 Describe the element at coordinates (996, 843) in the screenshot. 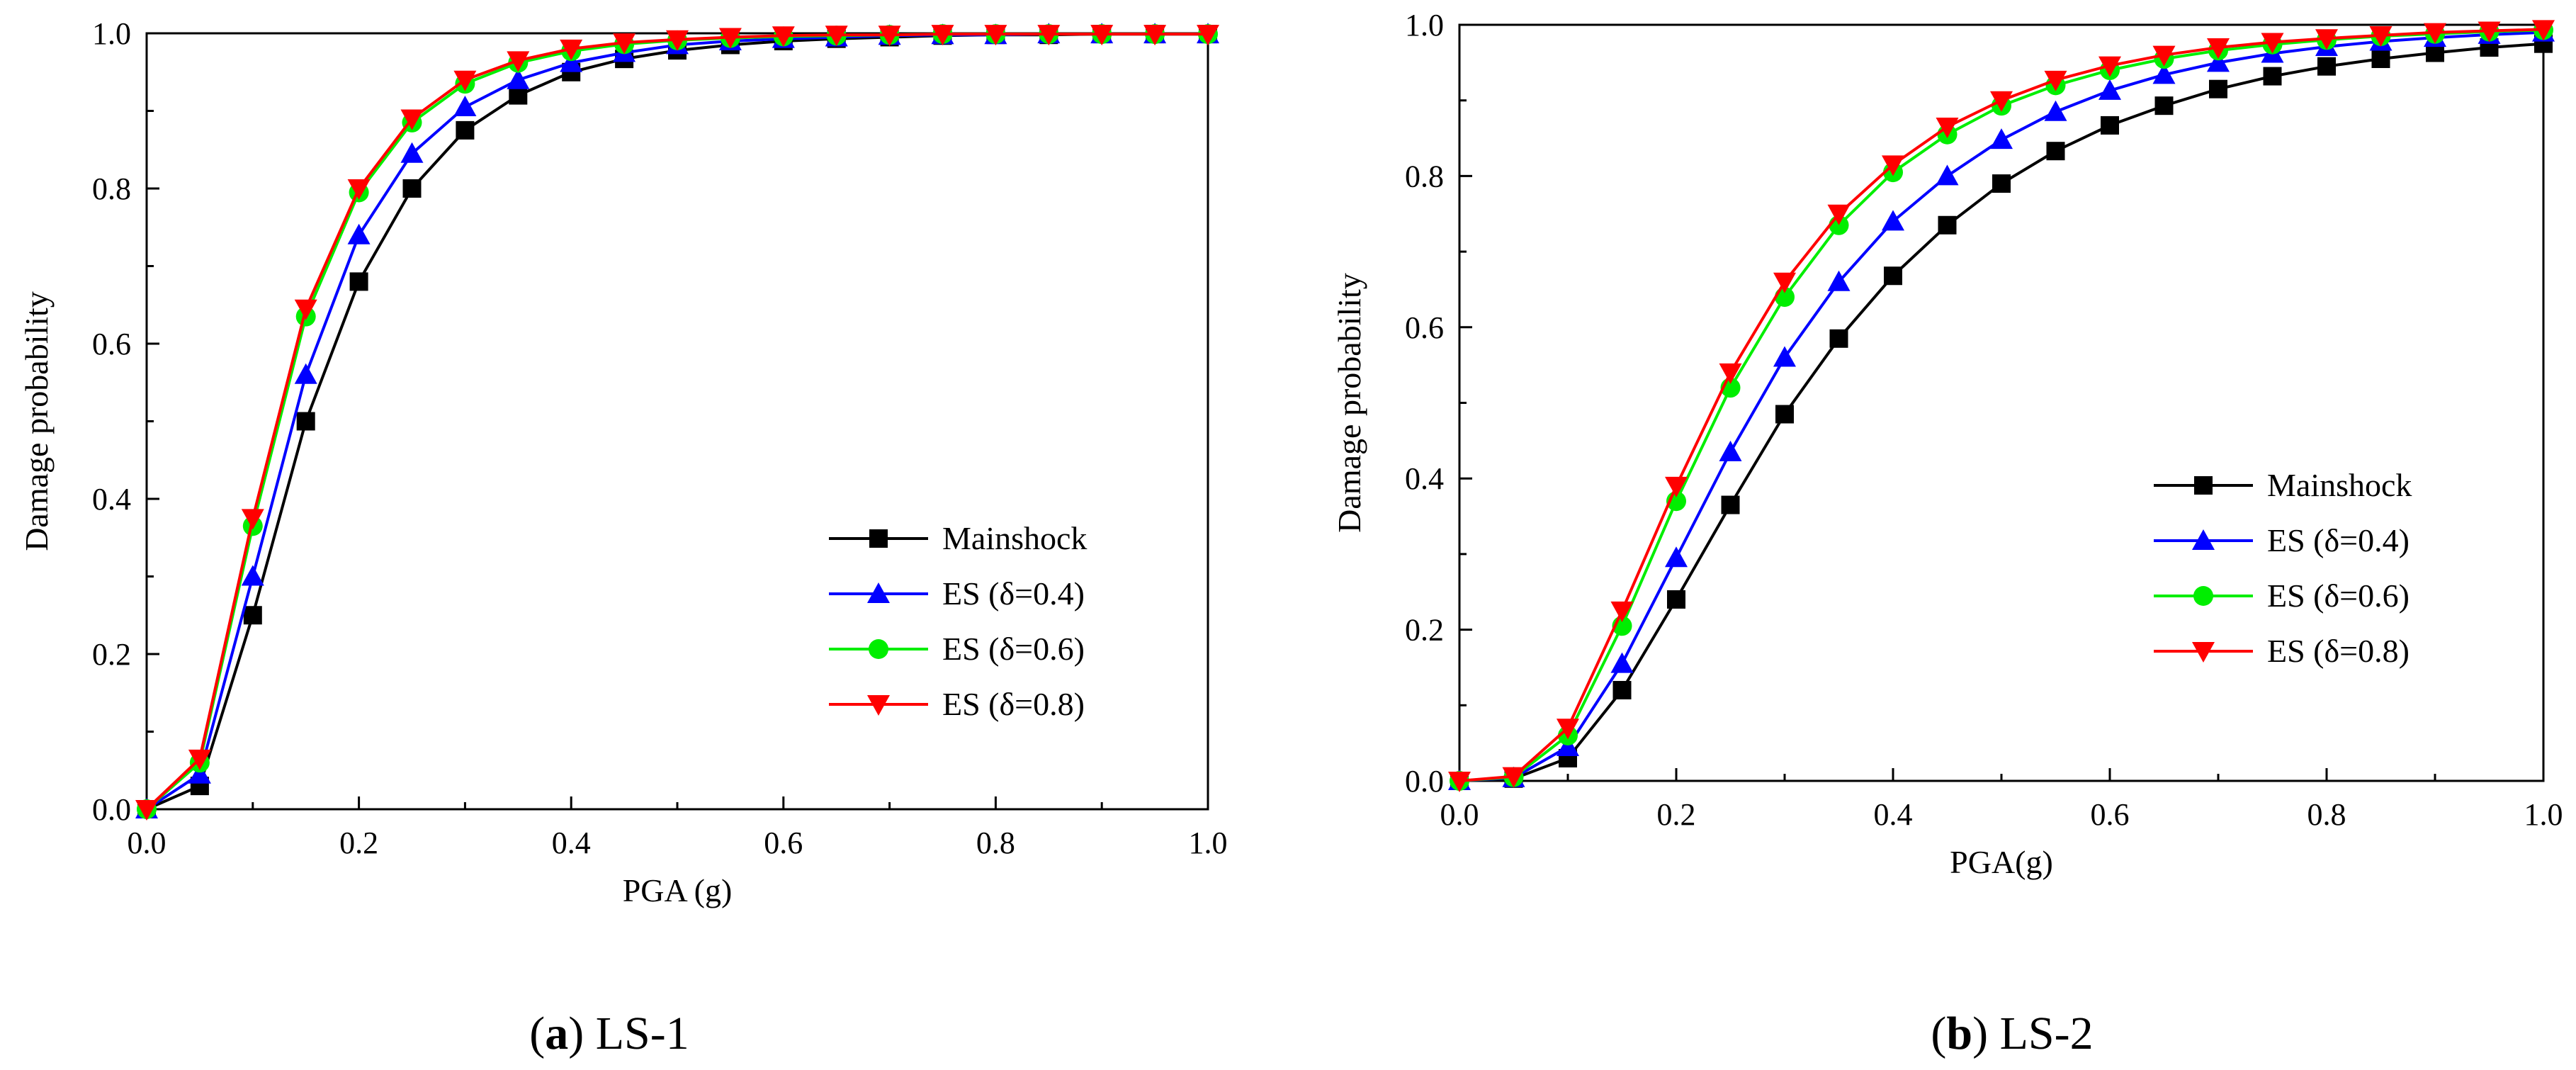

I see `x-tick-label: 0.8` at that location.